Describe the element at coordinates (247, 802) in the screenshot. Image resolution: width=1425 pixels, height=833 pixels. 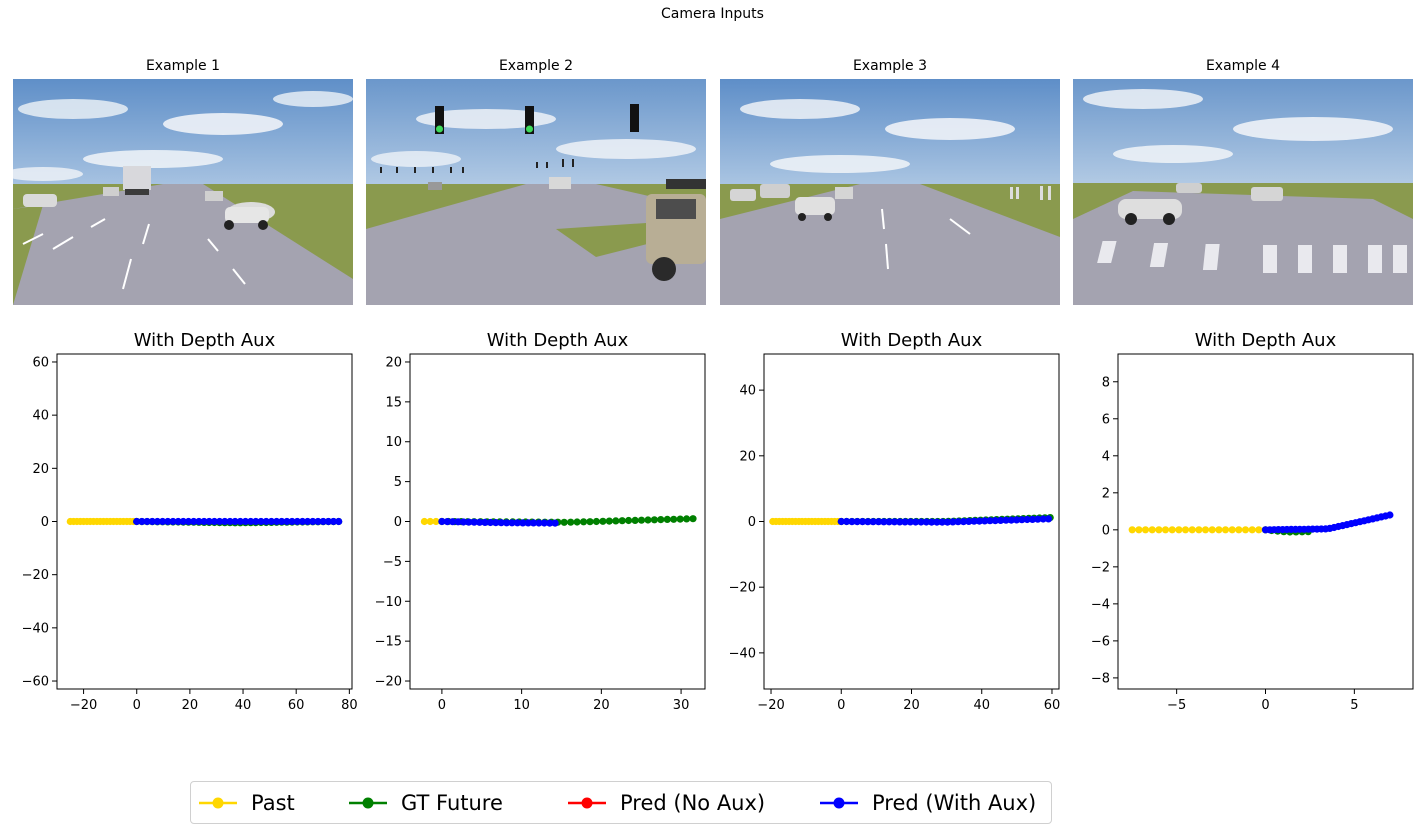
I see `legend-item-past: Past` at that location.